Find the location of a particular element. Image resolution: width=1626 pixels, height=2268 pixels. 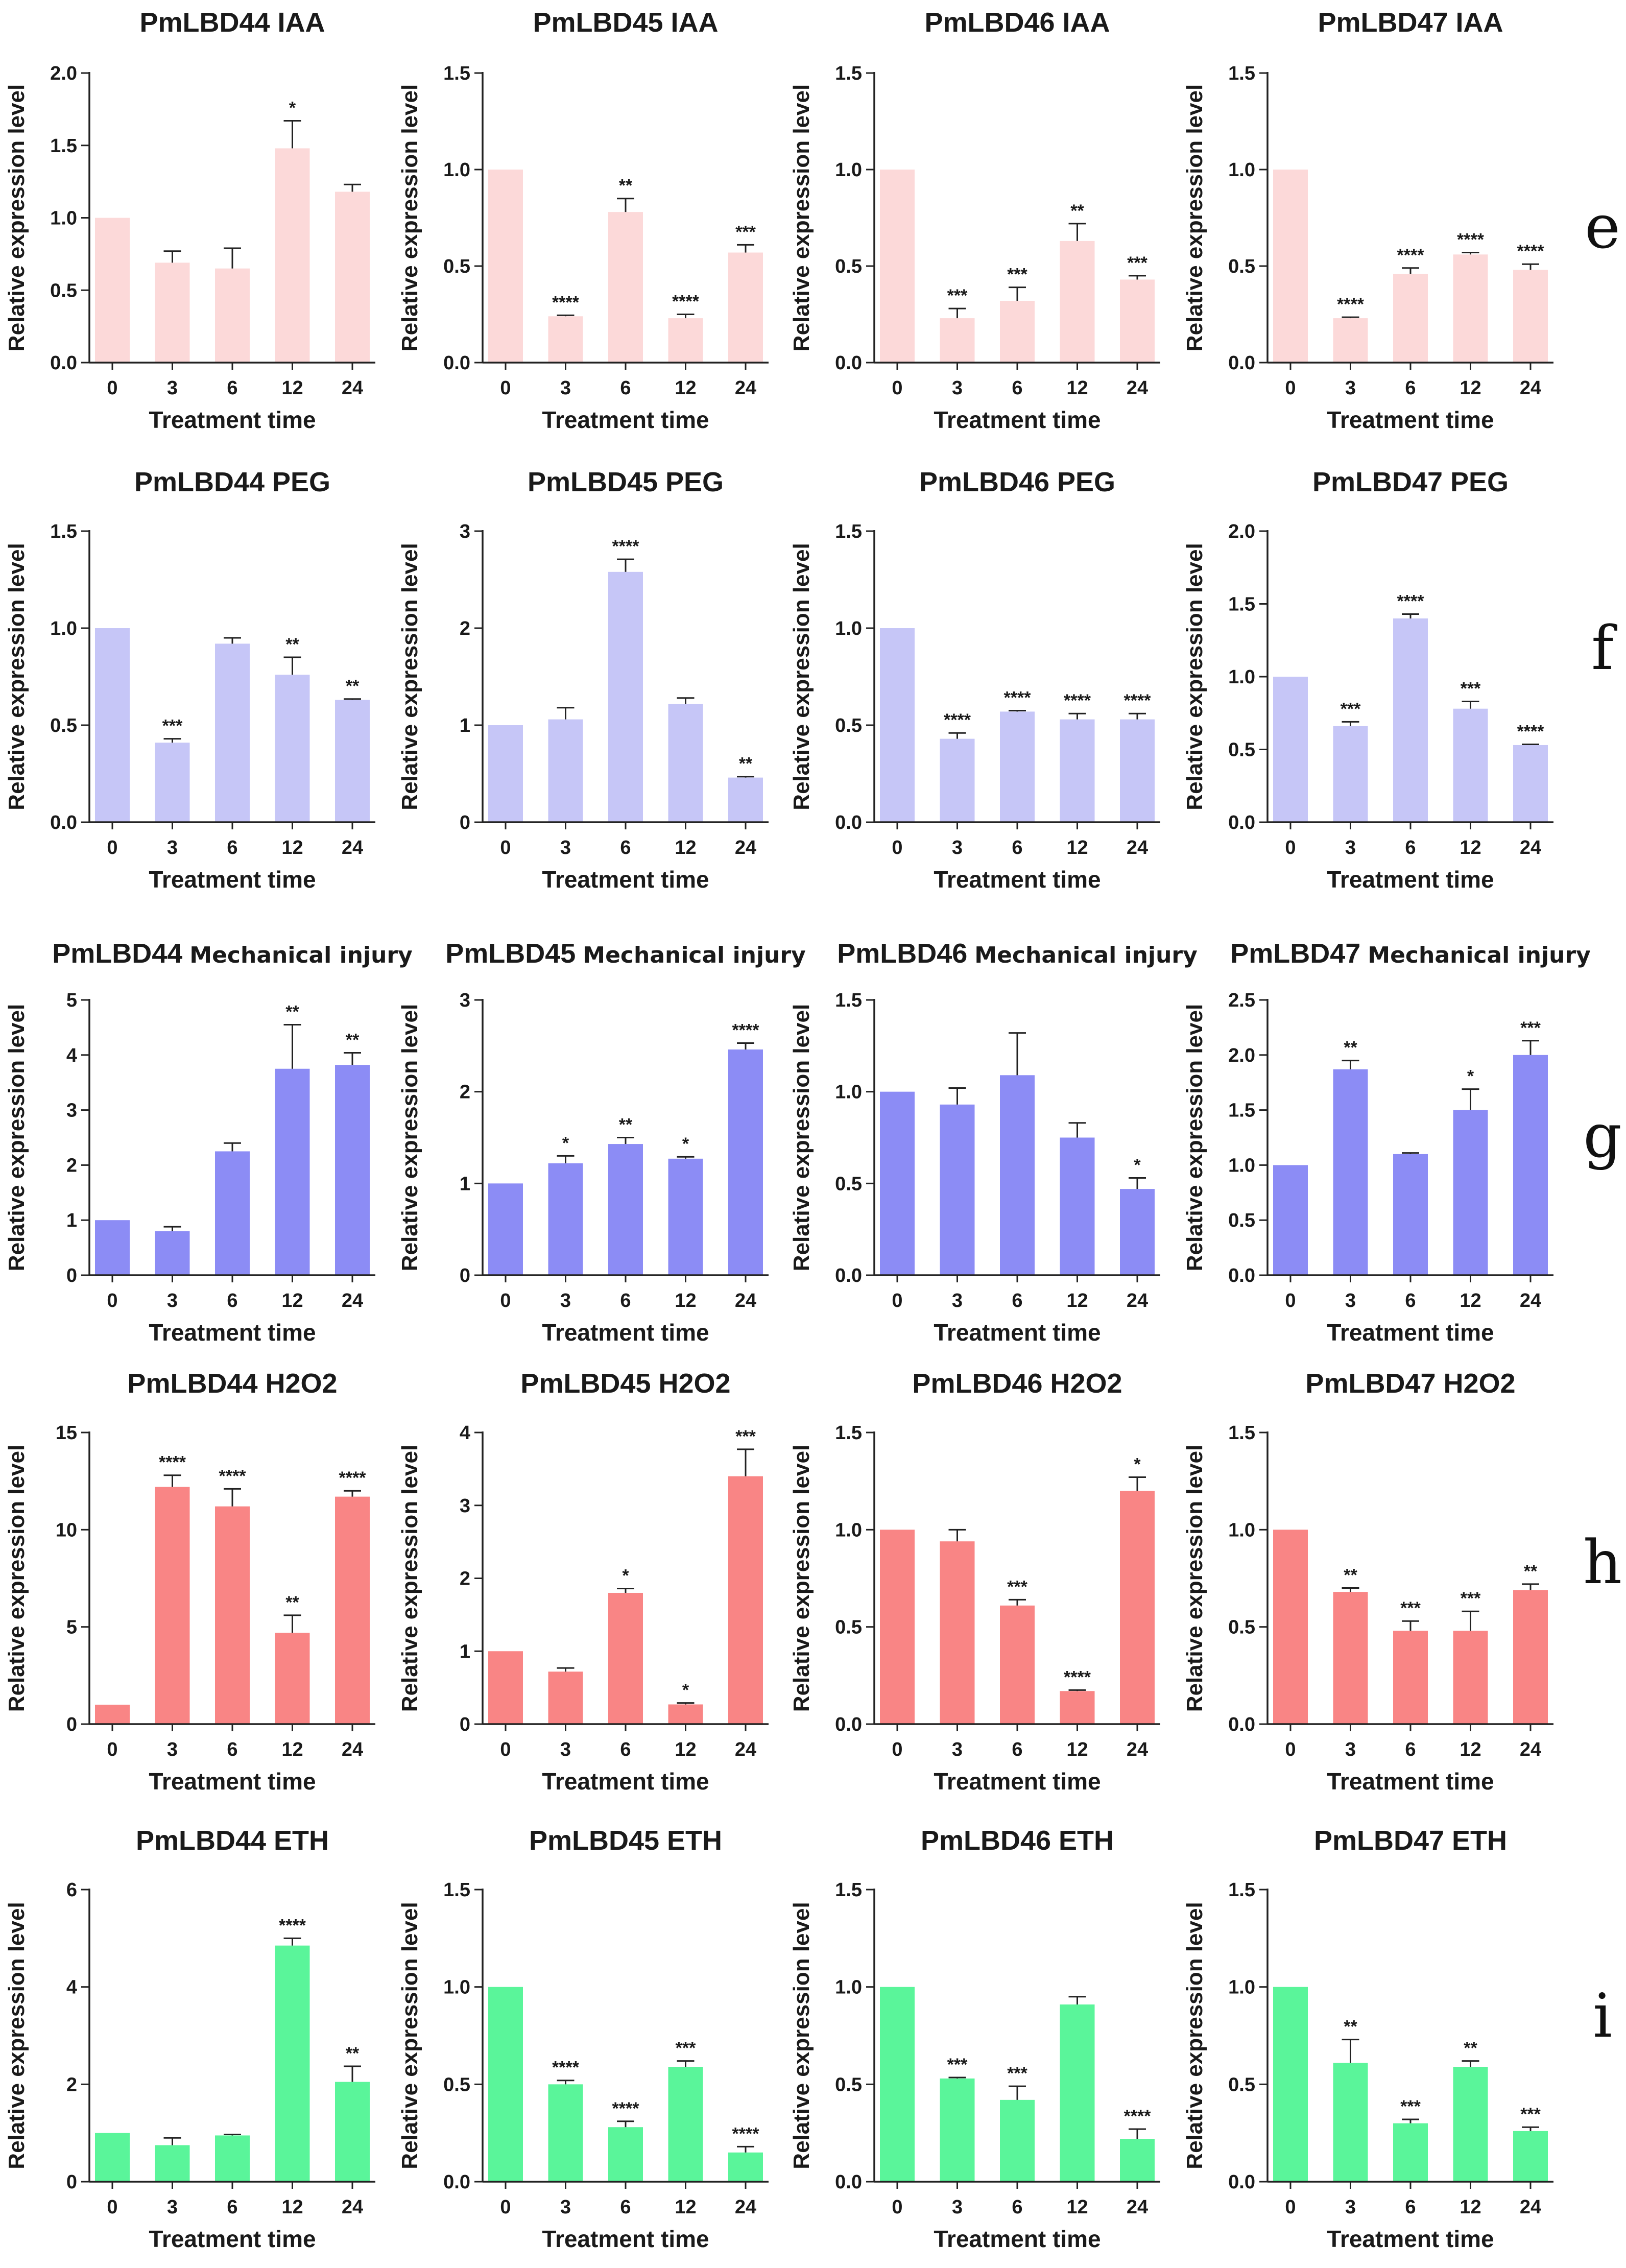

chart-title: PmLBD47 IAA is located at coordinates (1411, 22).